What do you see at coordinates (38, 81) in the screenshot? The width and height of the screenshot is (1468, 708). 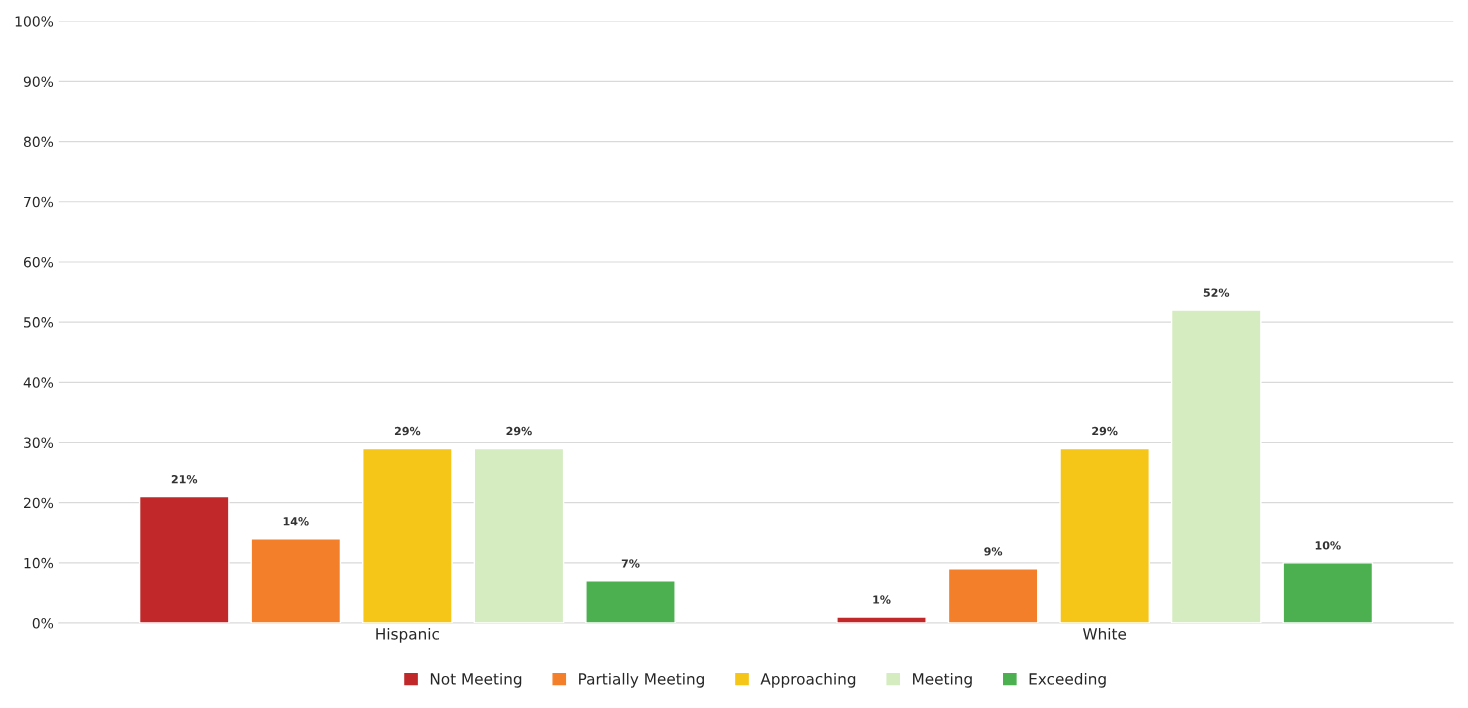 I see `y-tick-label: 90%` at bounding box center [38, 81].